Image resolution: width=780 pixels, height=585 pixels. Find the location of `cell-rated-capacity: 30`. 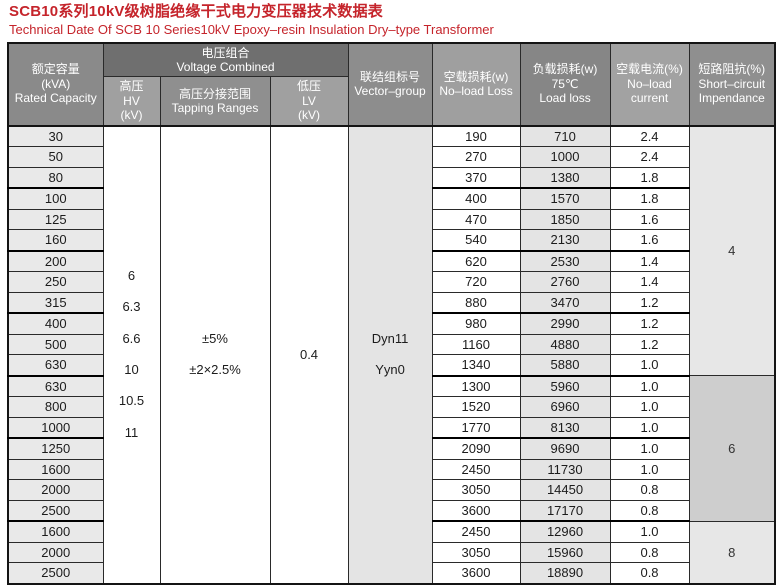

cell-rated-capacity: 30 is located at coordinates (55, 136).